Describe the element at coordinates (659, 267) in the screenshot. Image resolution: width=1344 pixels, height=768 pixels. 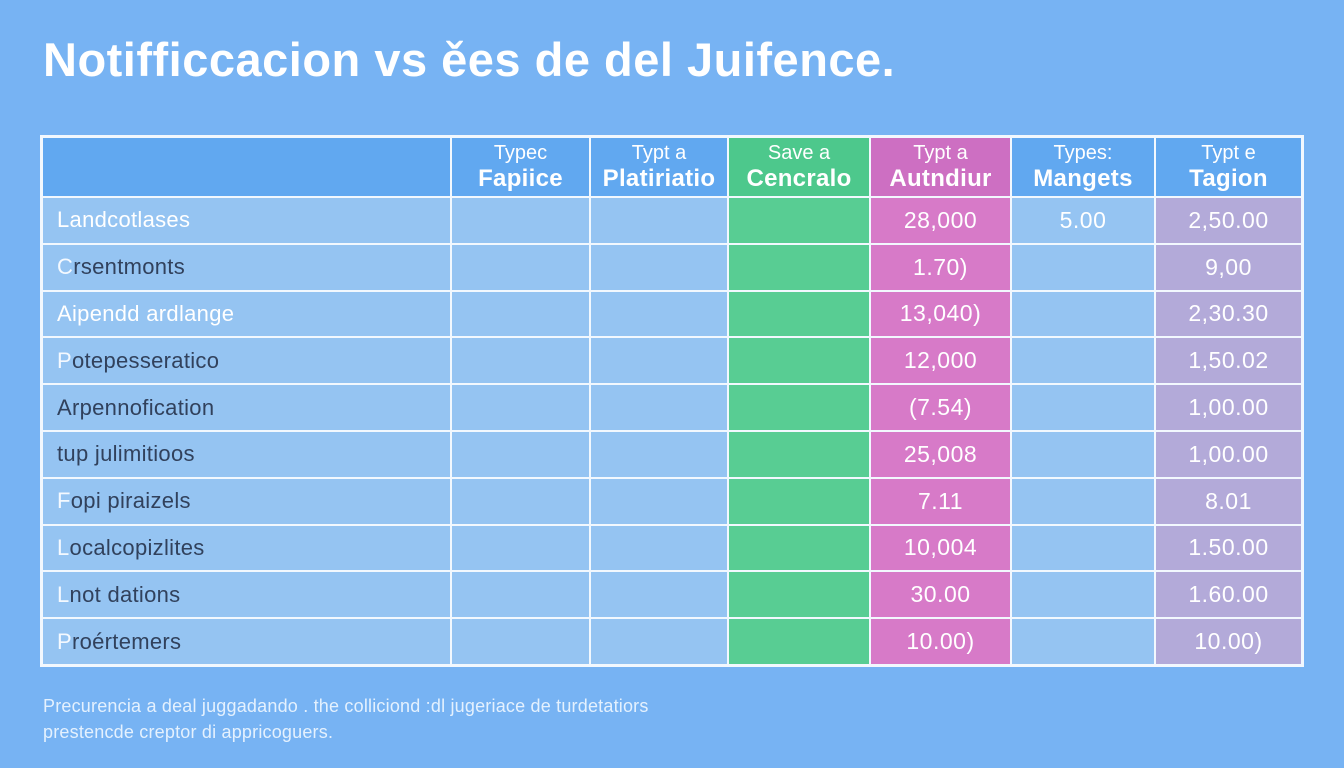
I see `value-cell-platiriatio-row2` at that location.